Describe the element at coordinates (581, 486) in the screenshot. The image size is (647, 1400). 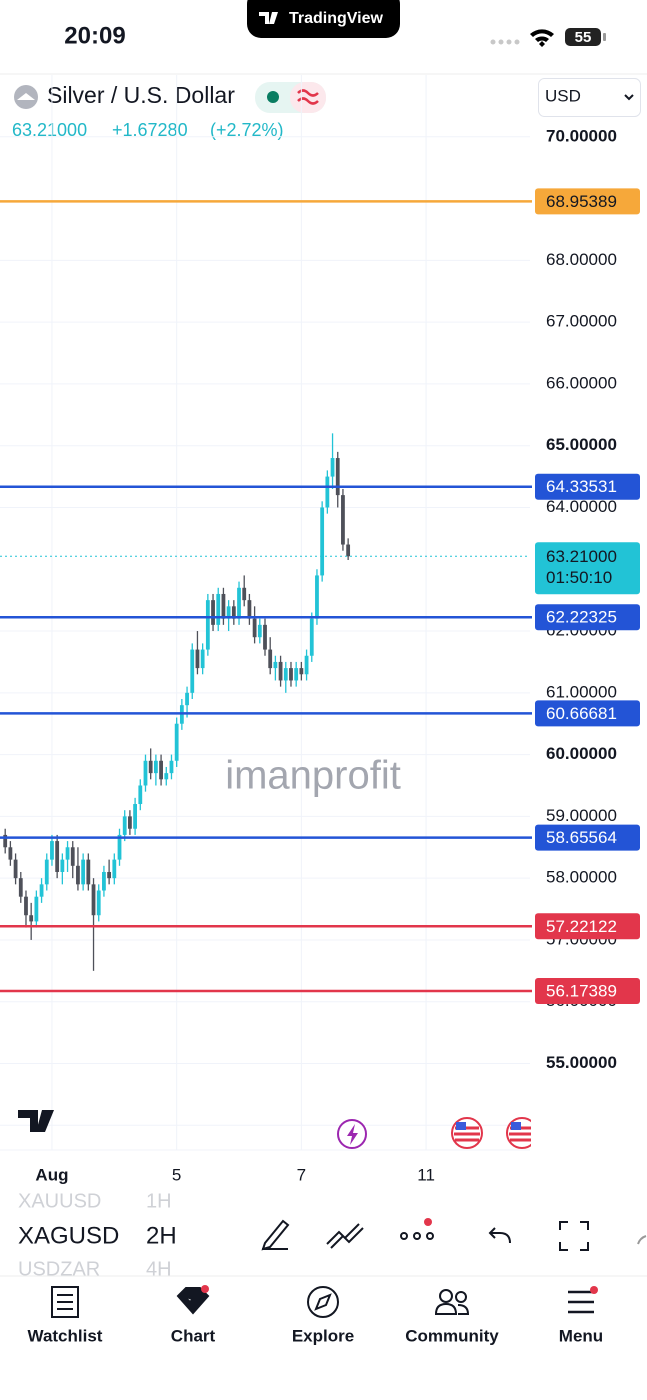
I see `level-label: 64.33531` at that location.